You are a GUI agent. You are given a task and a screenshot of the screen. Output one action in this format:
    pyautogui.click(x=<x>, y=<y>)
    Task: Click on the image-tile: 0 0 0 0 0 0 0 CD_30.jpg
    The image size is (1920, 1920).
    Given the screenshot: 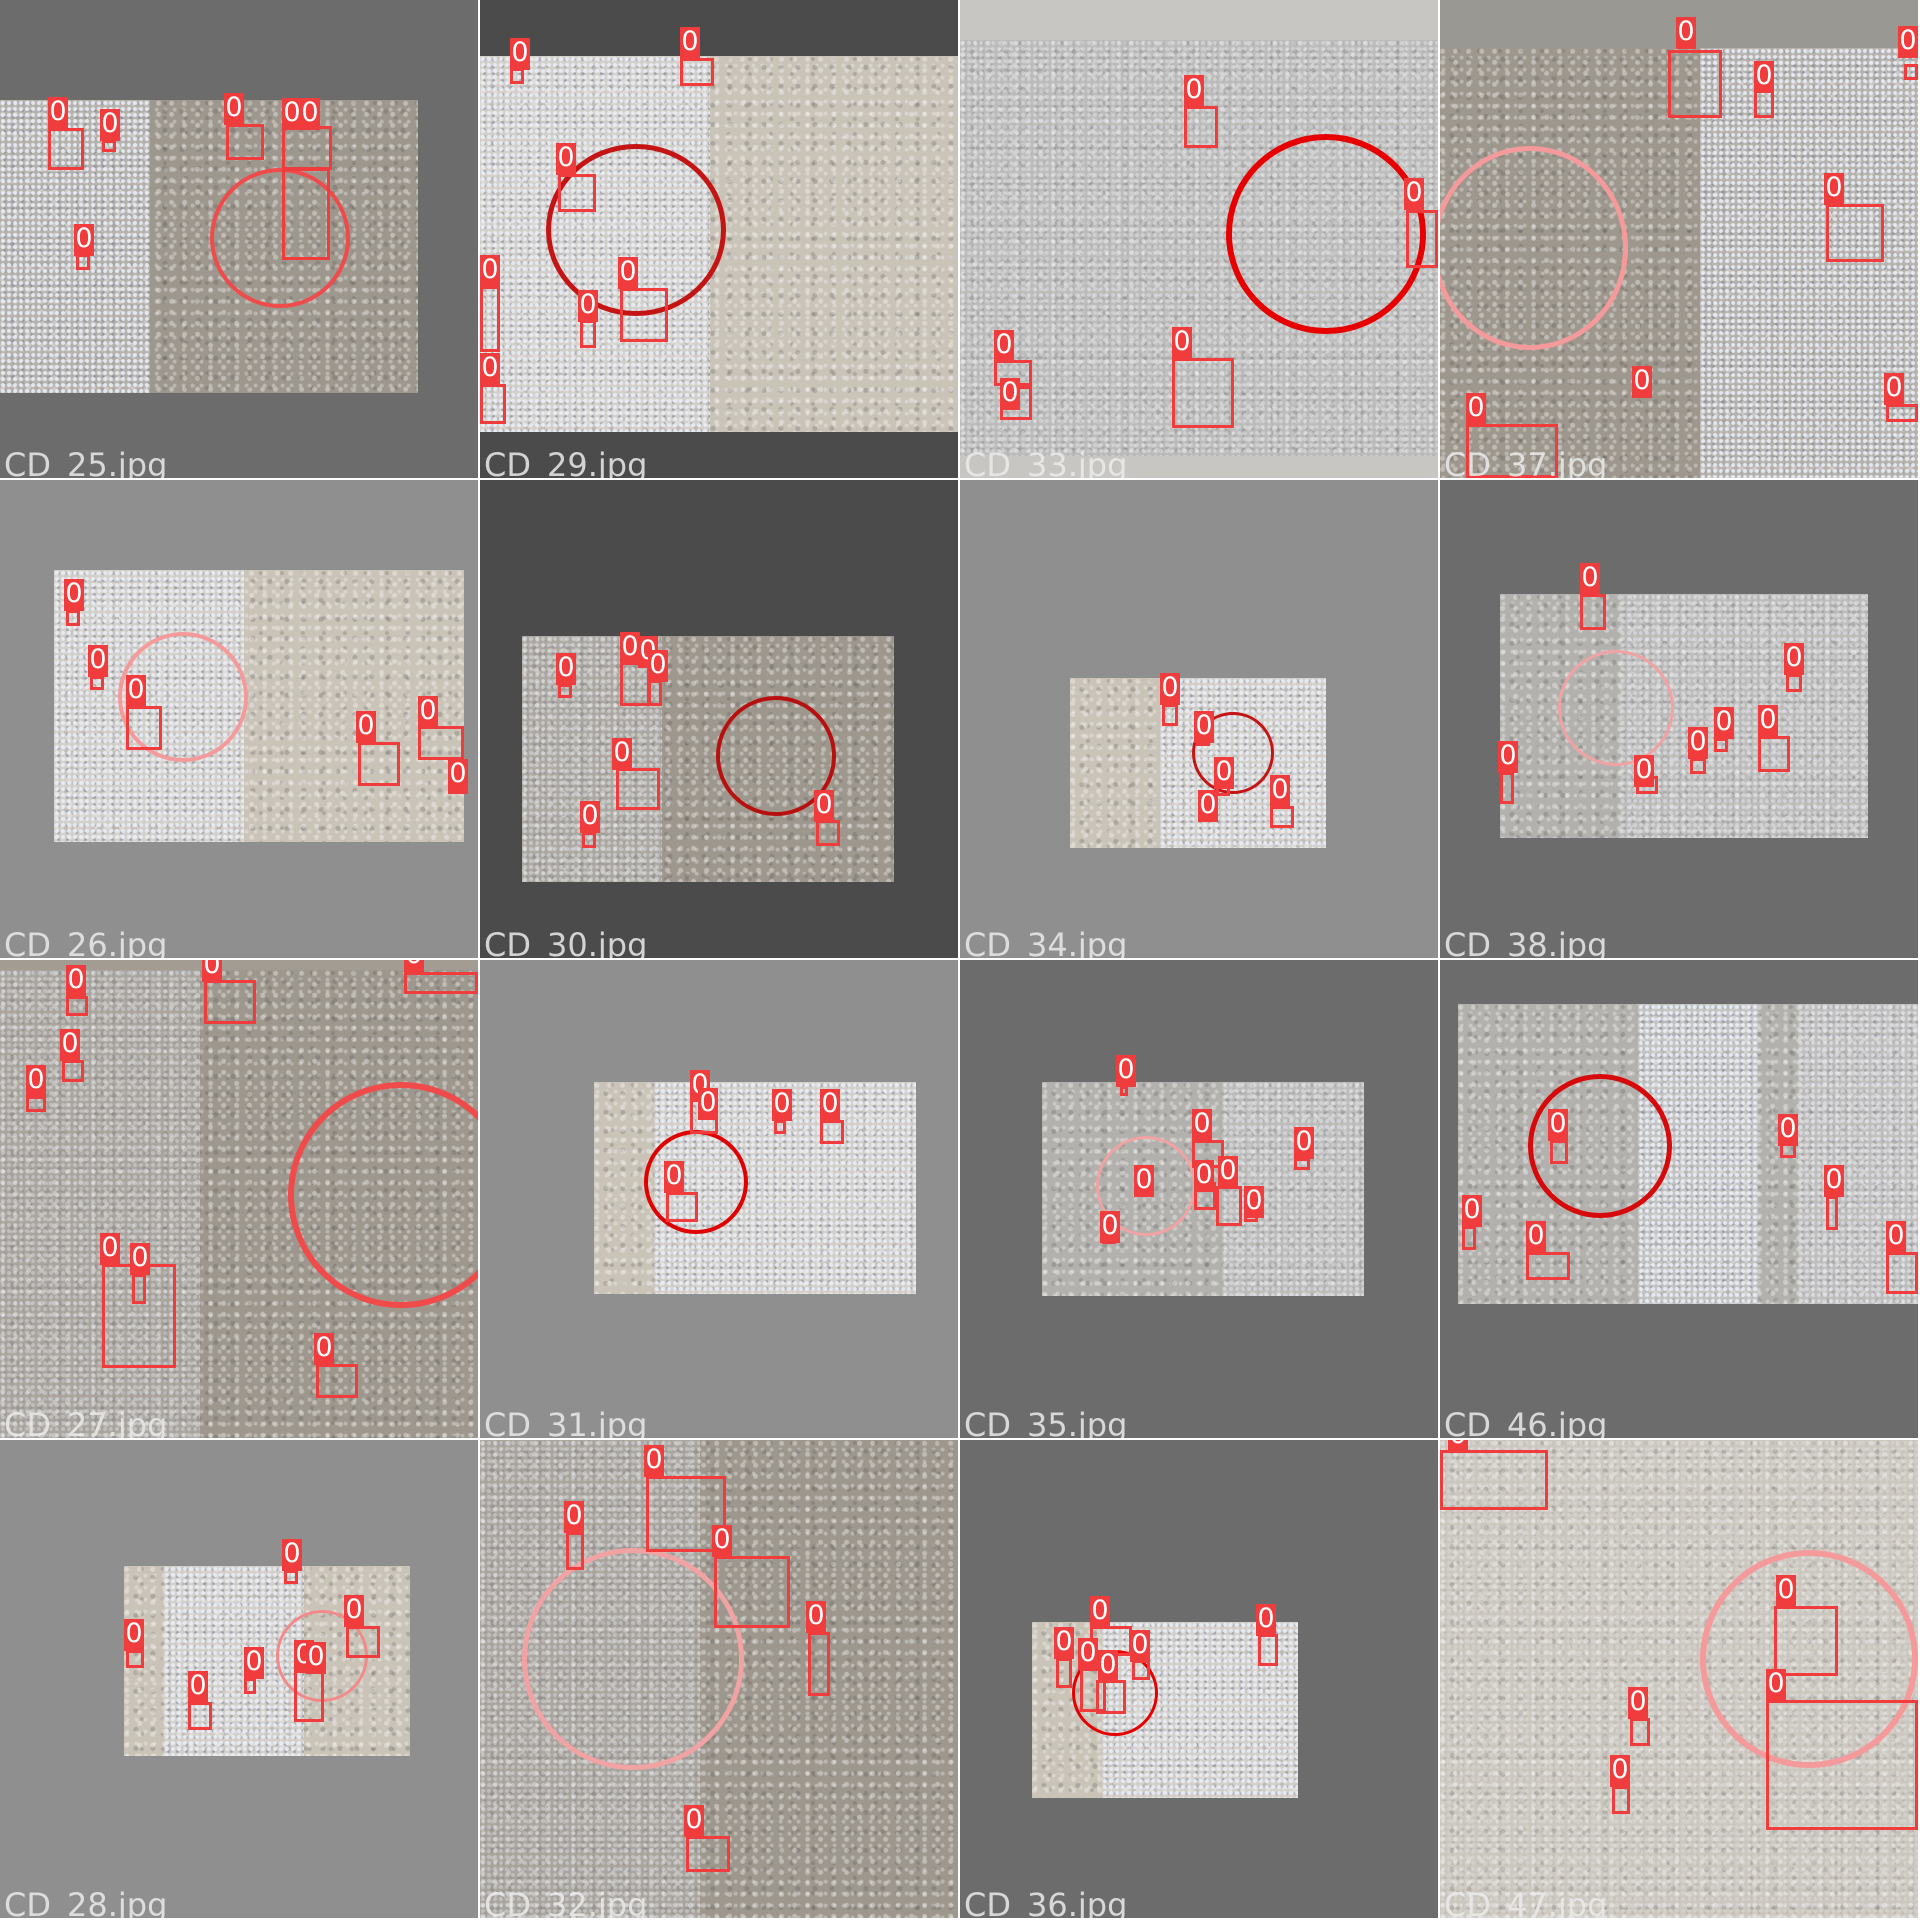 What is the action you would take?
    pyautogui.click(x=719, y=719)
    